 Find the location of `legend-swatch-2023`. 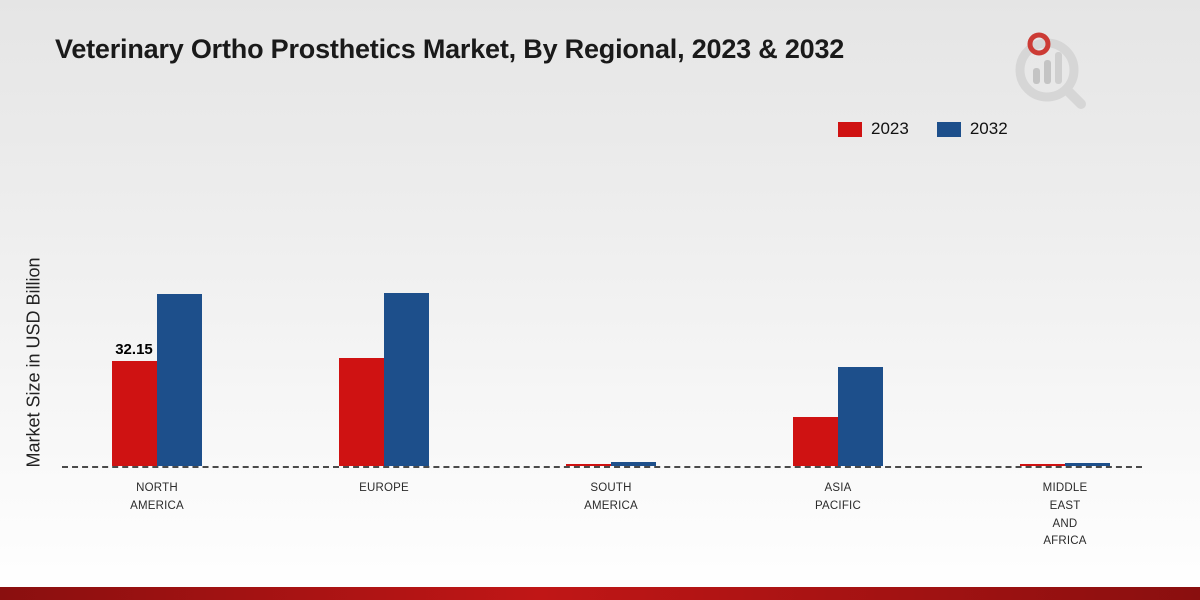

legend-swatch-2023 is located at coordinates (850, 129).